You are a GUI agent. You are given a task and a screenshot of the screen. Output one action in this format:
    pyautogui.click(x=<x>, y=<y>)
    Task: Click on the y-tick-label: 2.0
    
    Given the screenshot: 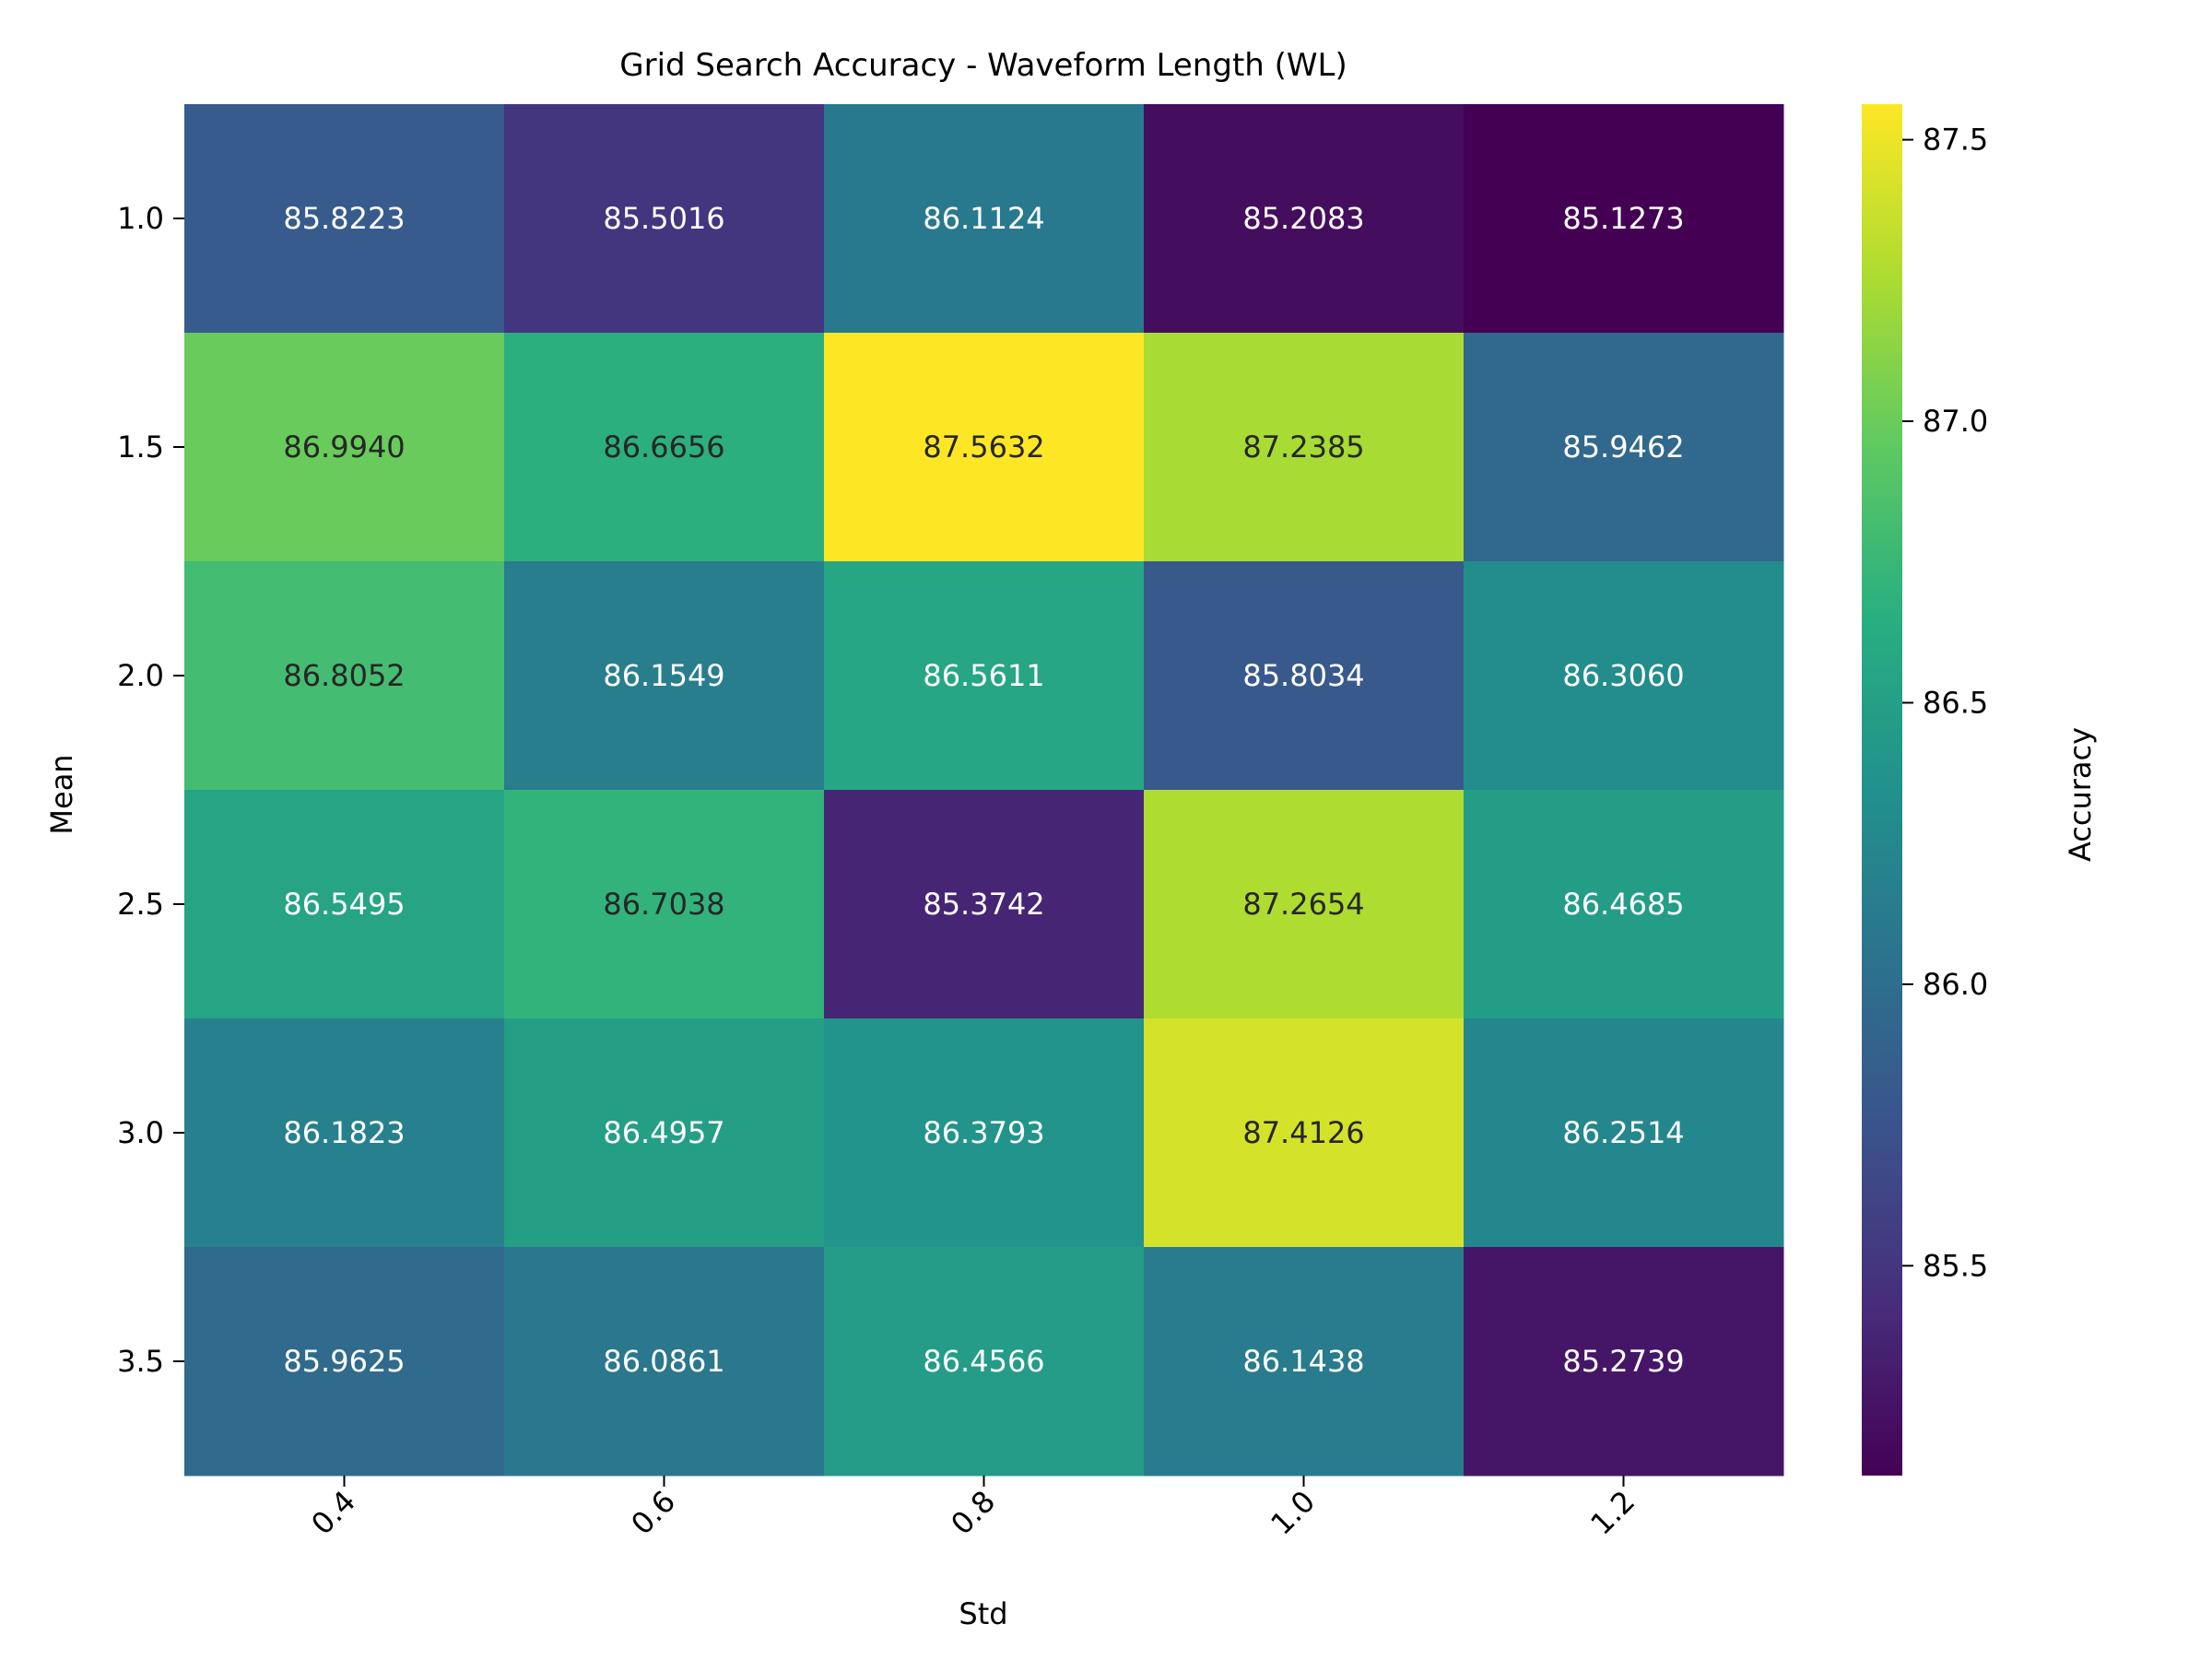 What is the action you would take?
    pyautogui.click(x=140, y=675)
    